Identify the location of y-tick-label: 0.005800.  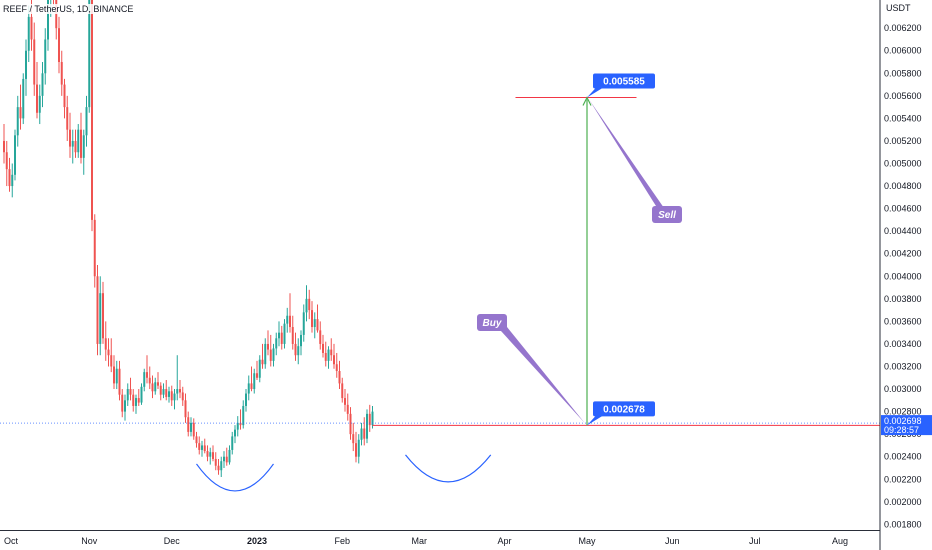
(903, 73).